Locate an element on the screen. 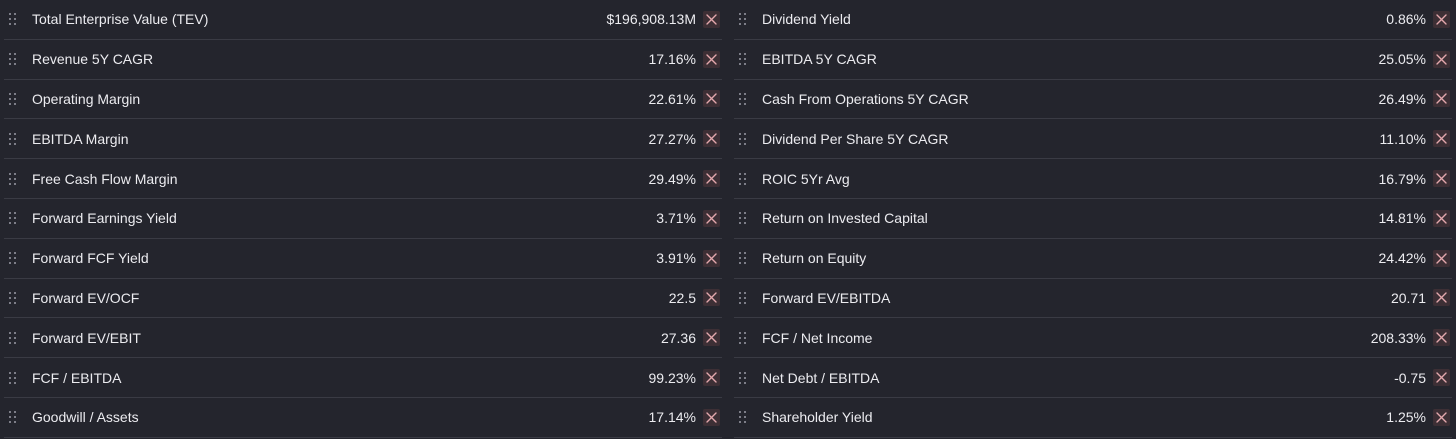 The image size is (1456, 439). metric-label: Forward EV/EBITDA is located at coordinates (826, 297).